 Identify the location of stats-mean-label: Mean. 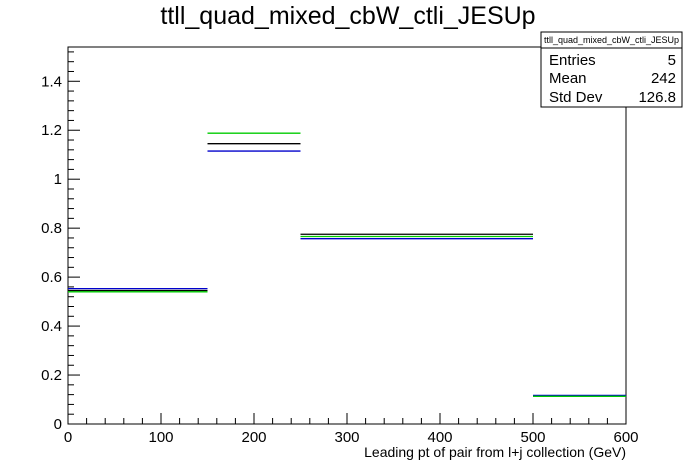
(568, 78).